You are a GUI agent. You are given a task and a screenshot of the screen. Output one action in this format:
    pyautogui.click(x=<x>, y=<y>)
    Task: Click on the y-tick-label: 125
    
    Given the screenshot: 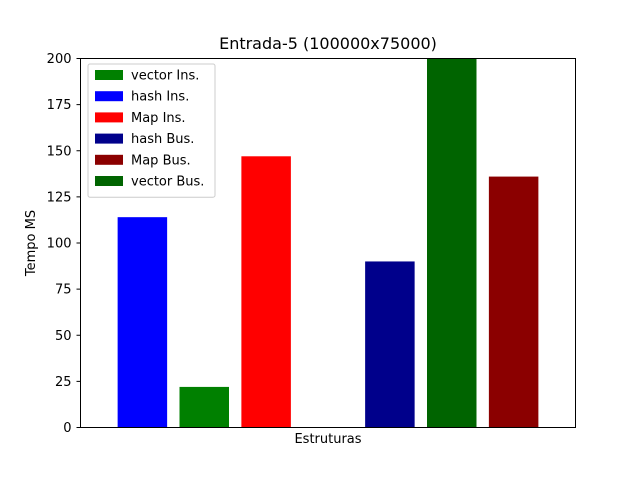 What is the action you would take?
    pyautogui.click(x=59, y=197)
    